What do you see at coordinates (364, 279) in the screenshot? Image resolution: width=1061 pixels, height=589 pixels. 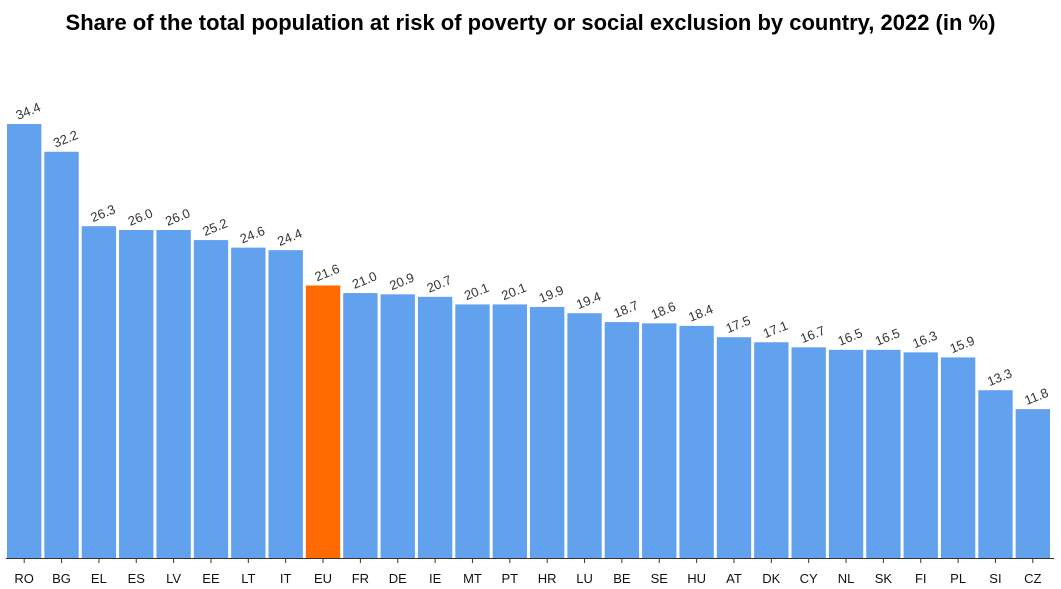 I see `value-label-fr: 21.0` at bounding box center [364, 279].